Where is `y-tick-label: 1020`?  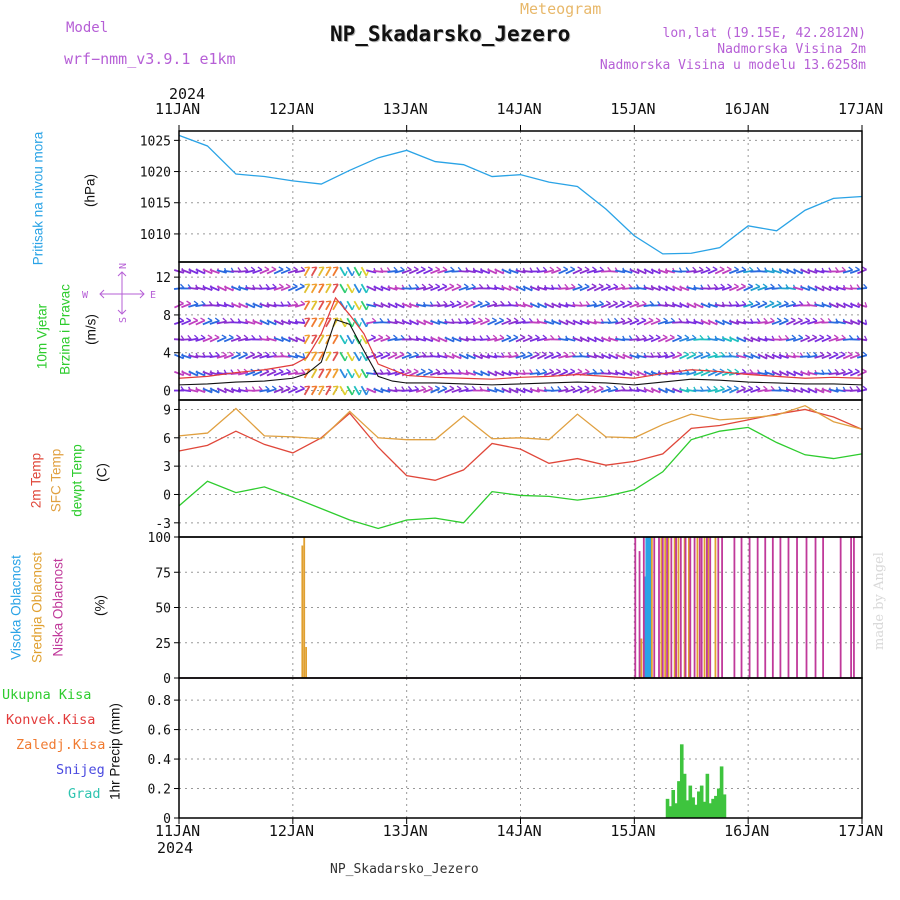 y-tick-label: 1020 is located at coordinates (155, 173).